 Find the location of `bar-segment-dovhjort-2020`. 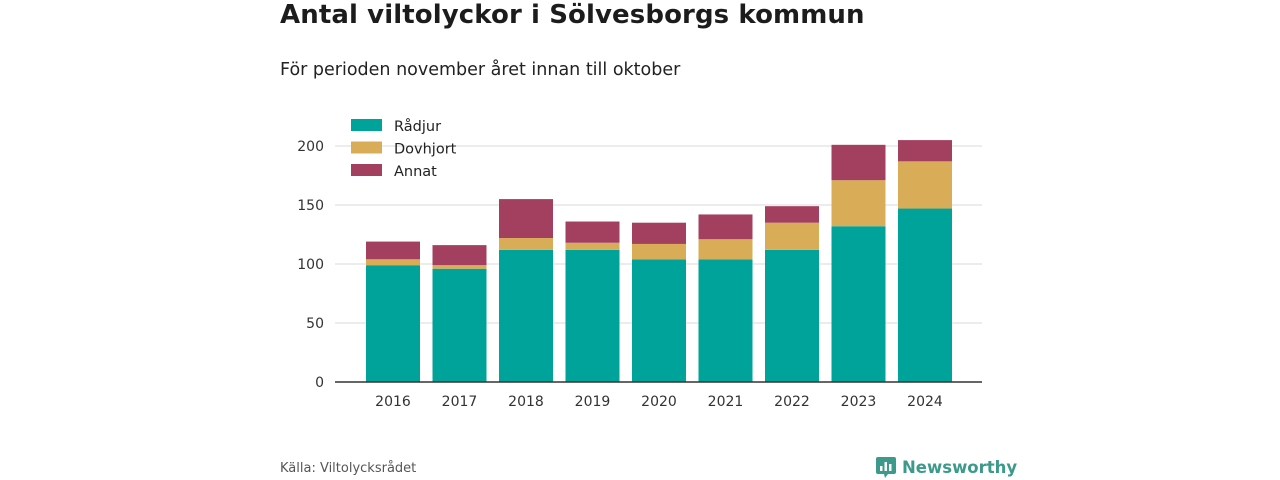

bar-segment-dovhjort-2020 is located at coordinates (659, 251).